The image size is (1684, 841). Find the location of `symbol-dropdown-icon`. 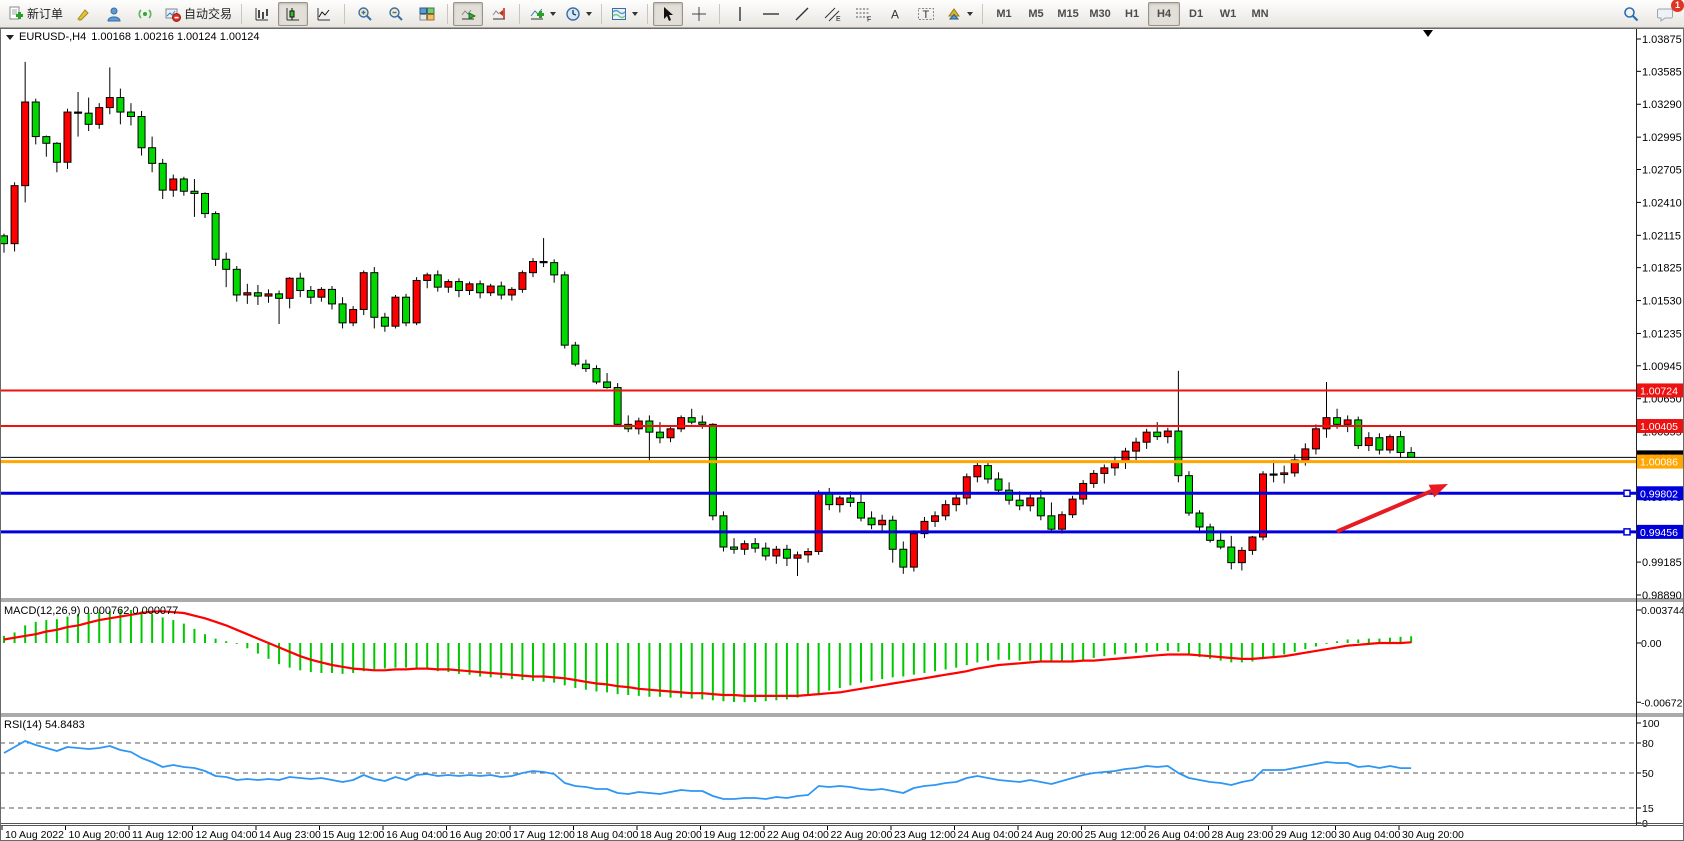

symbol-dropdown-icon is located at coordinates (10, 37).